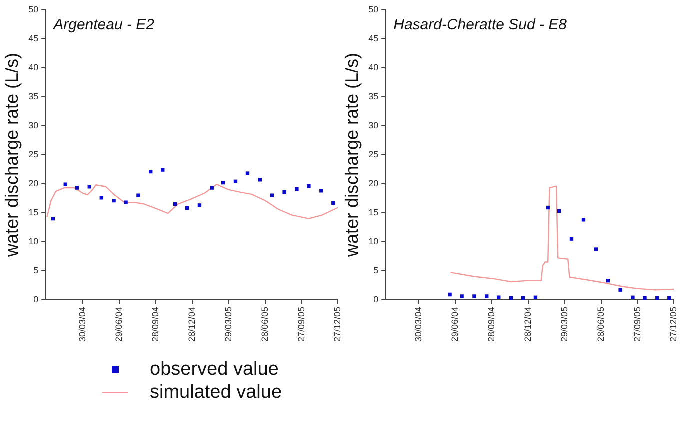 This screenshot has height=424, width=688. What do you see at coordinates (214, 369) in the screenshot?
I see `legend-label: observed value` at bounding box center [214, 369].